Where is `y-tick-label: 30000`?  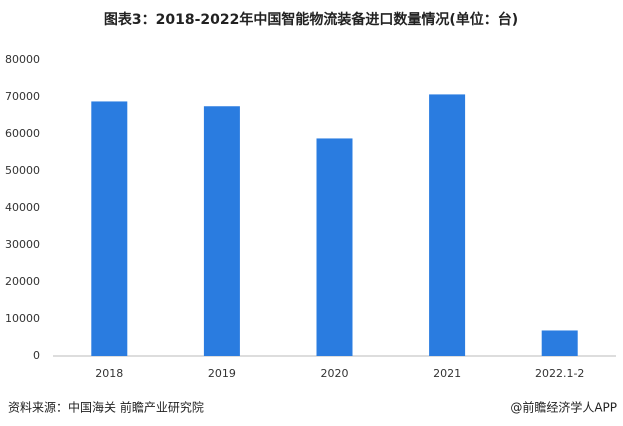
y-tick-label: 30000 is located at coordinates (22, 244).